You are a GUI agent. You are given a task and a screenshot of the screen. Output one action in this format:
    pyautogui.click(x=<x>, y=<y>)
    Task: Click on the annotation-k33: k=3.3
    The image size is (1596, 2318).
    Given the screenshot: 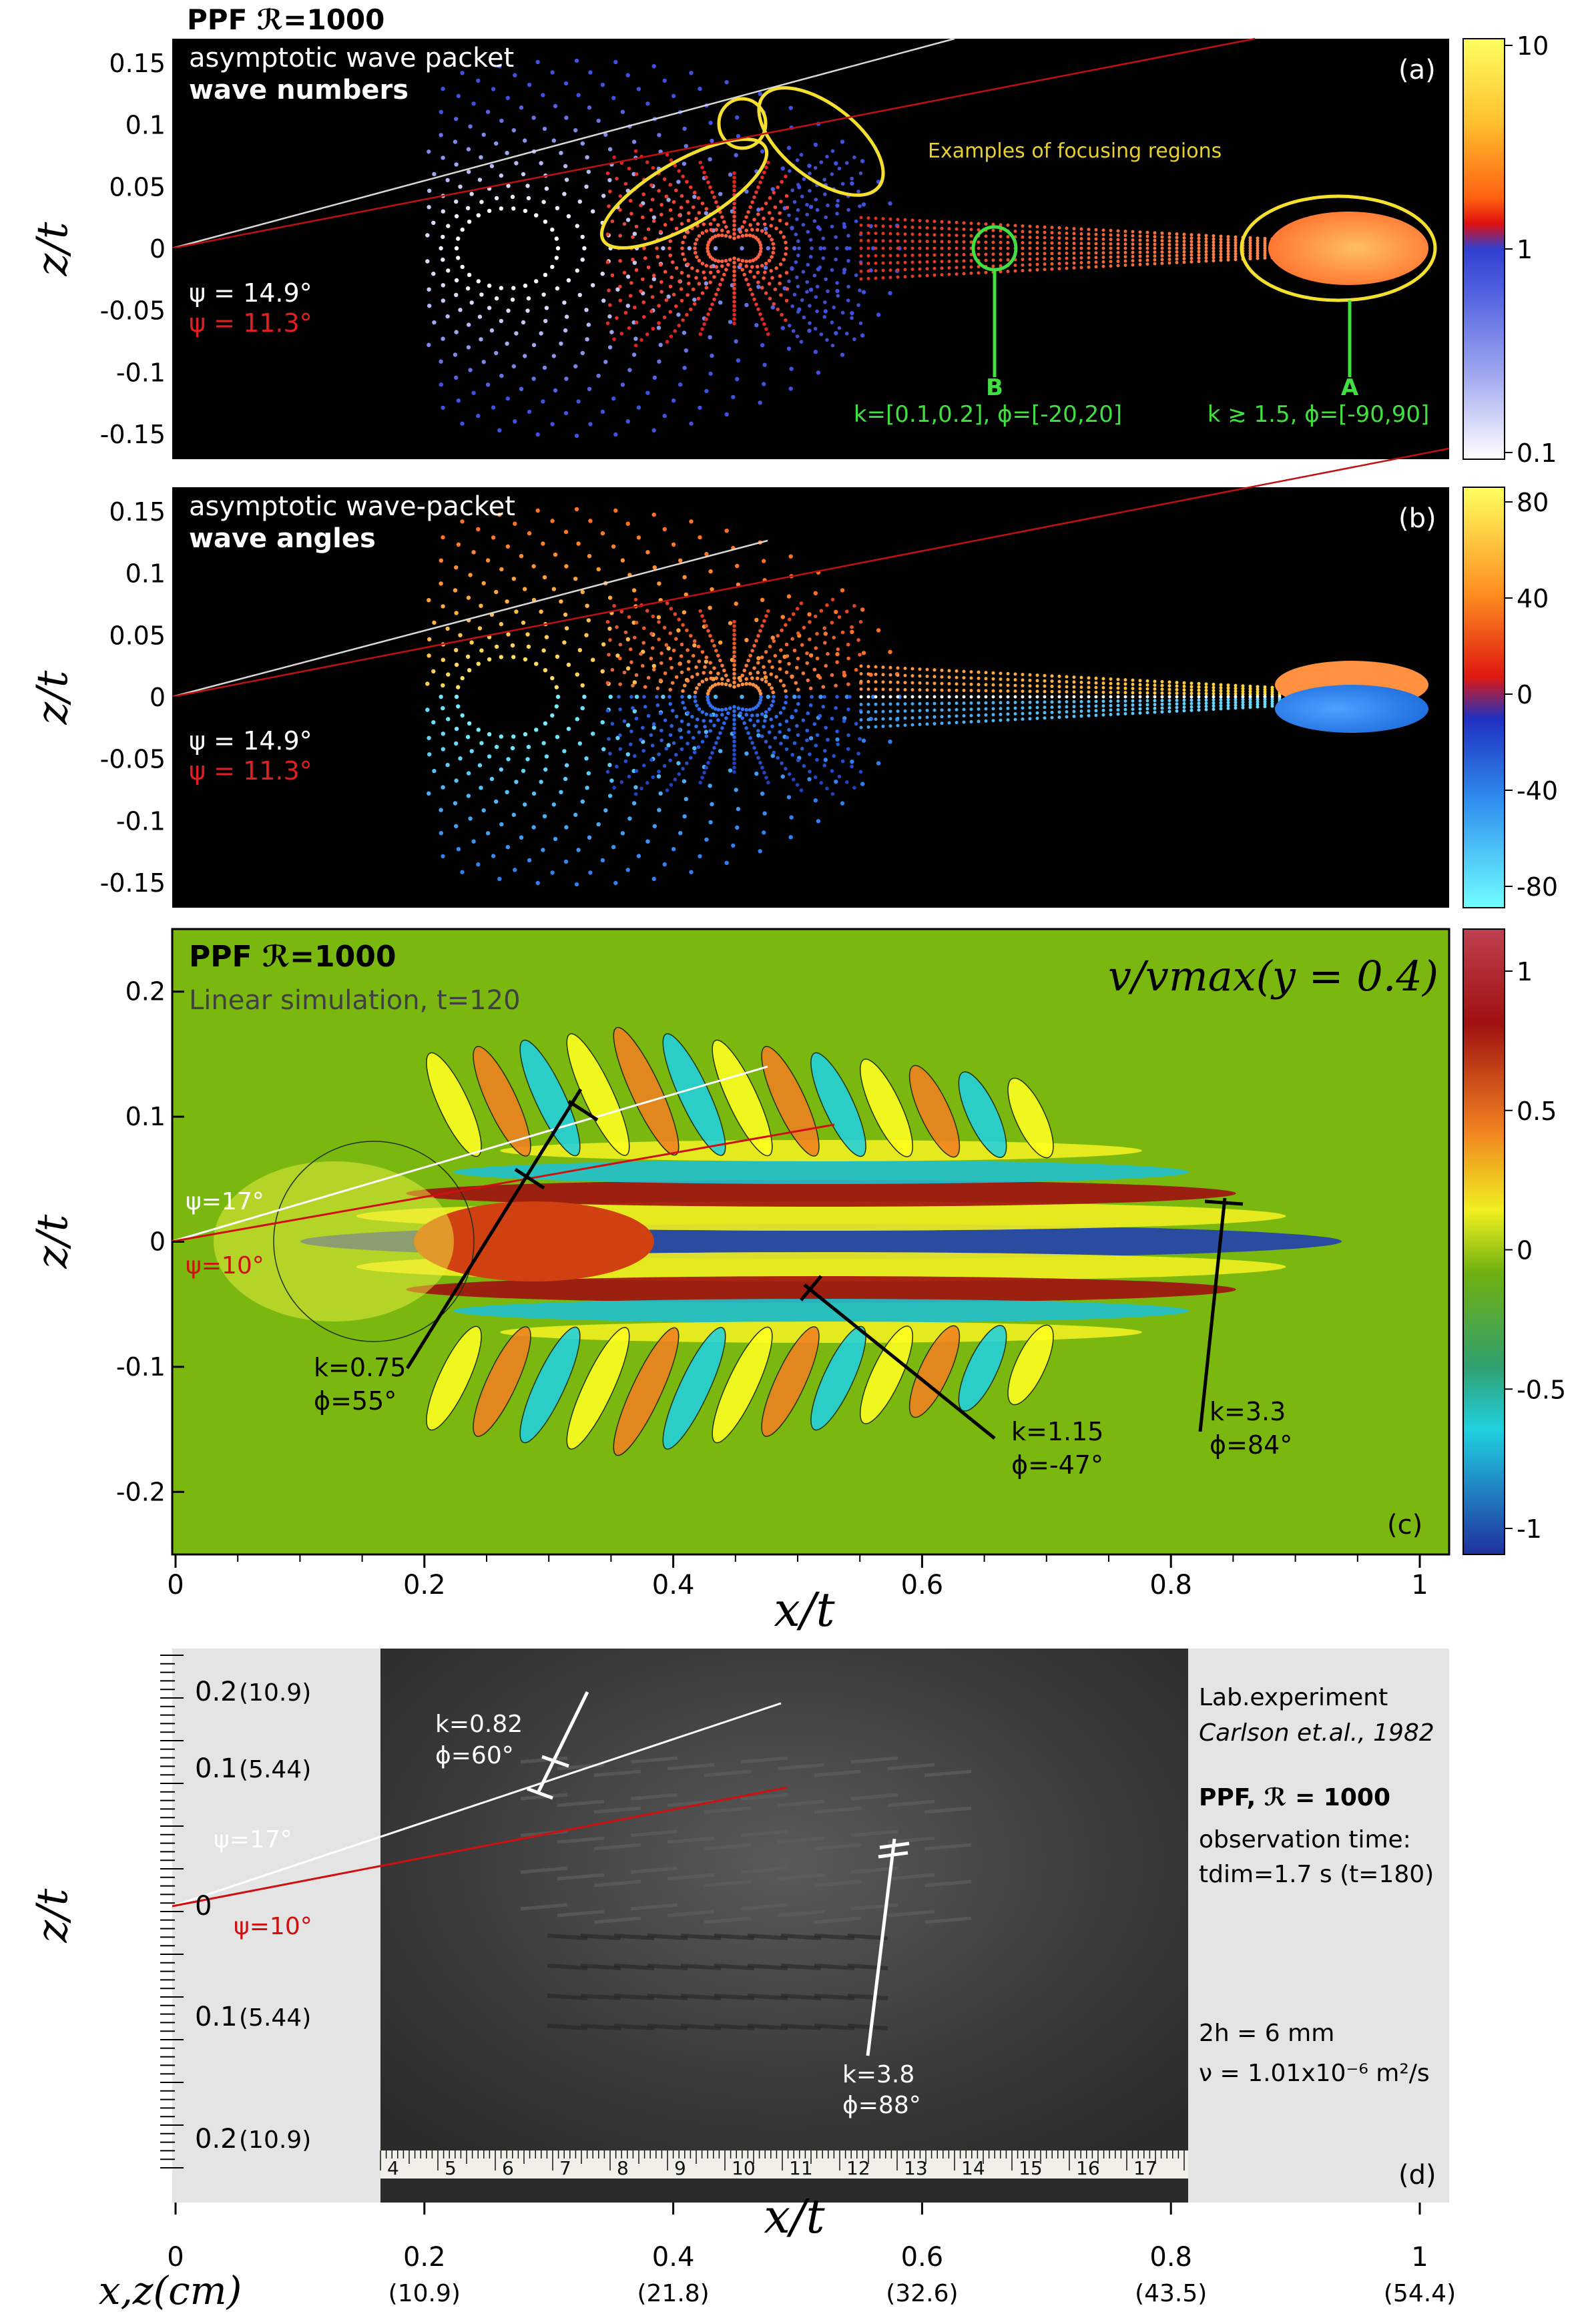 What is the action you would take?
    pyautogui.click(x=1248, y=1411)
    